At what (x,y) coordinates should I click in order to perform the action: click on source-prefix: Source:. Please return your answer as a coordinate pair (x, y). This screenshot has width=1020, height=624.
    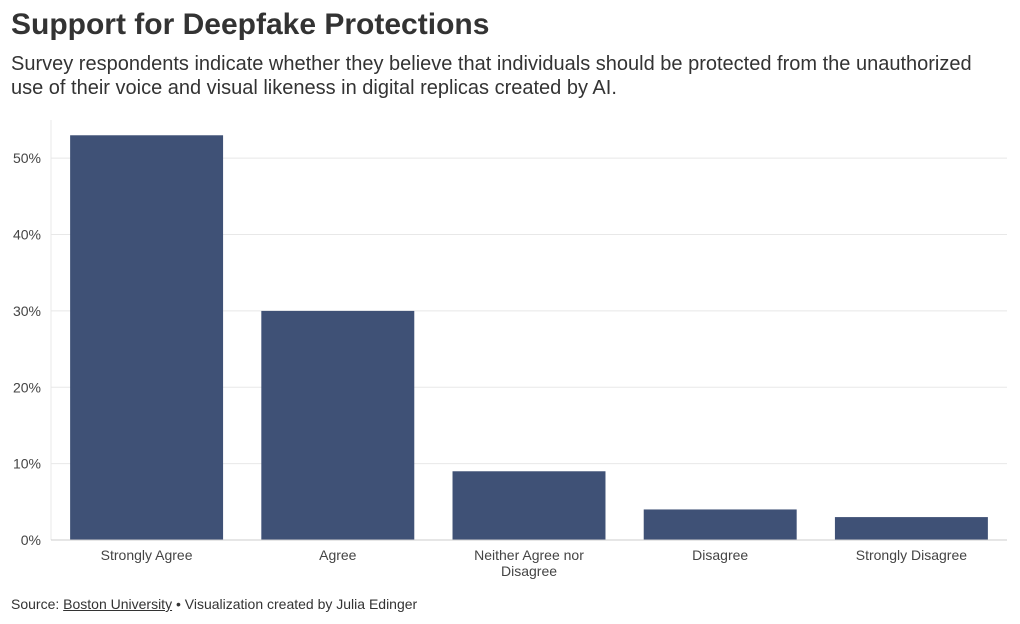
    Looking at the image, I should click on (37, 604).